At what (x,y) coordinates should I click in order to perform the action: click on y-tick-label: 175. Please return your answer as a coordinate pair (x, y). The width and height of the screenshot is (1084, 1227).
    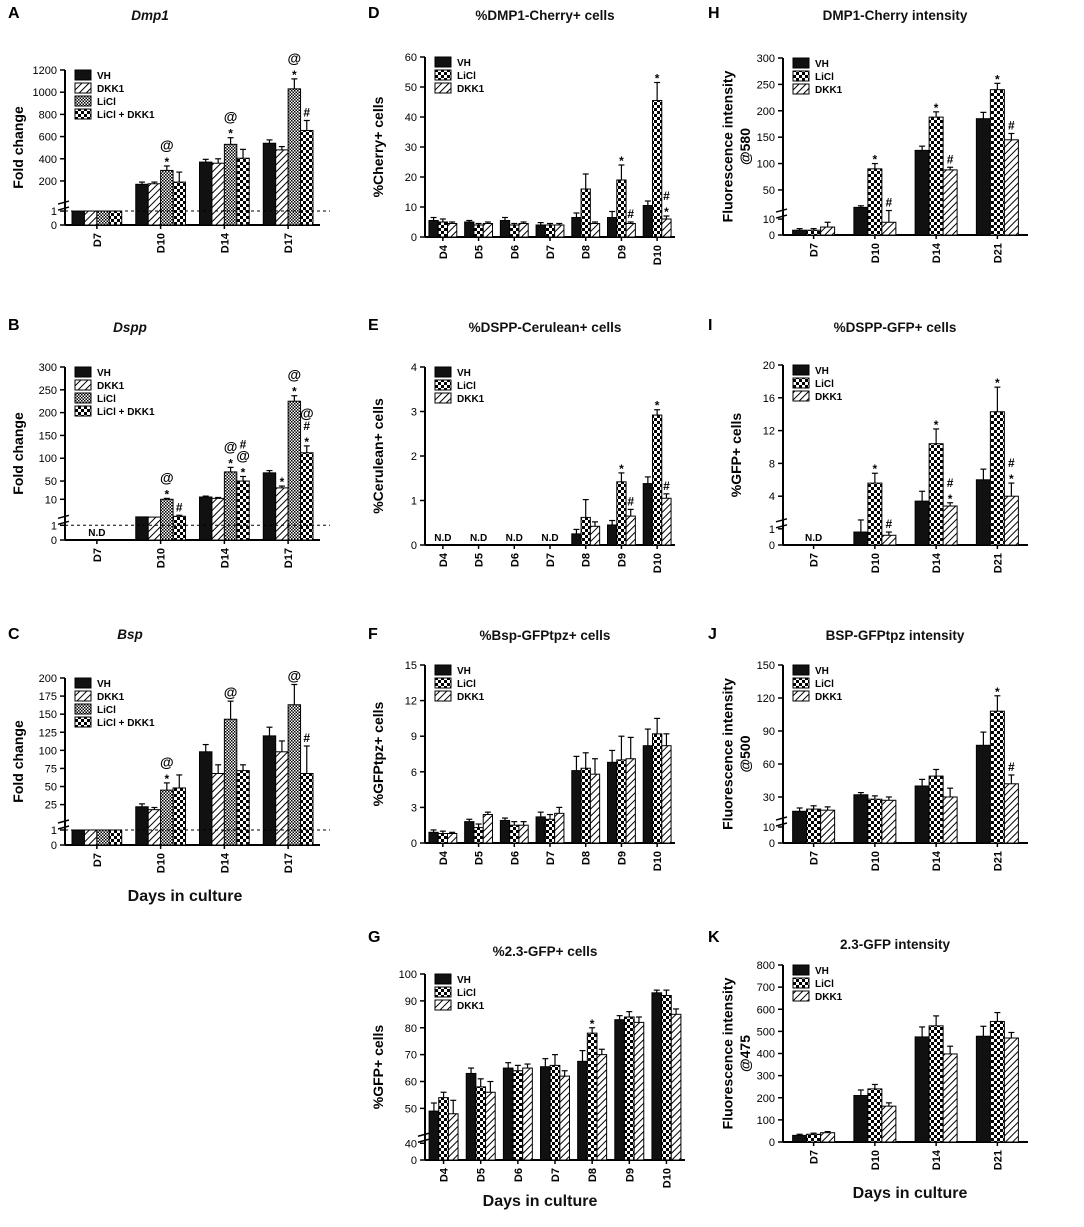
    Looking at the image, I should click on (48, 697).